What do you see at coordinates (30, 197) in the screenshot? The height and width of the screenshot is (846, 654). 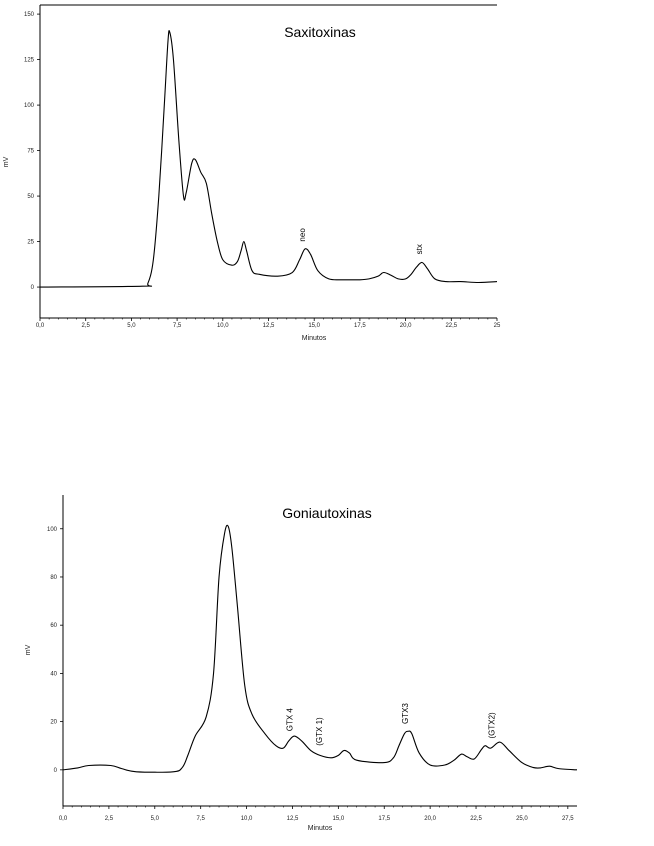 I see `y-tick-label: 50` at bounding box center [30, 197].